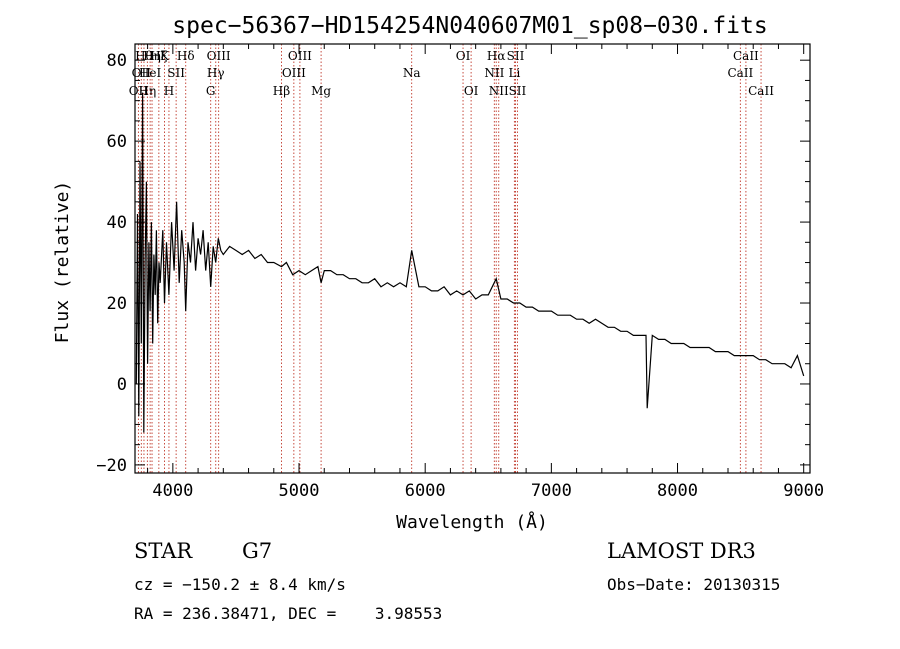 This screenshot has height=649, width=900. I want to click on line-label-21: NII, so click(494, 73).